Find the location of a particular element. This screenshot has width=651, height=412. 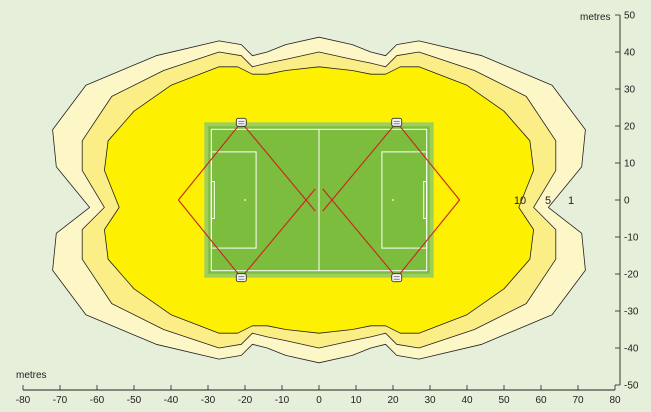

floodlight-icon-top-right is located at coordinates (397, 122).